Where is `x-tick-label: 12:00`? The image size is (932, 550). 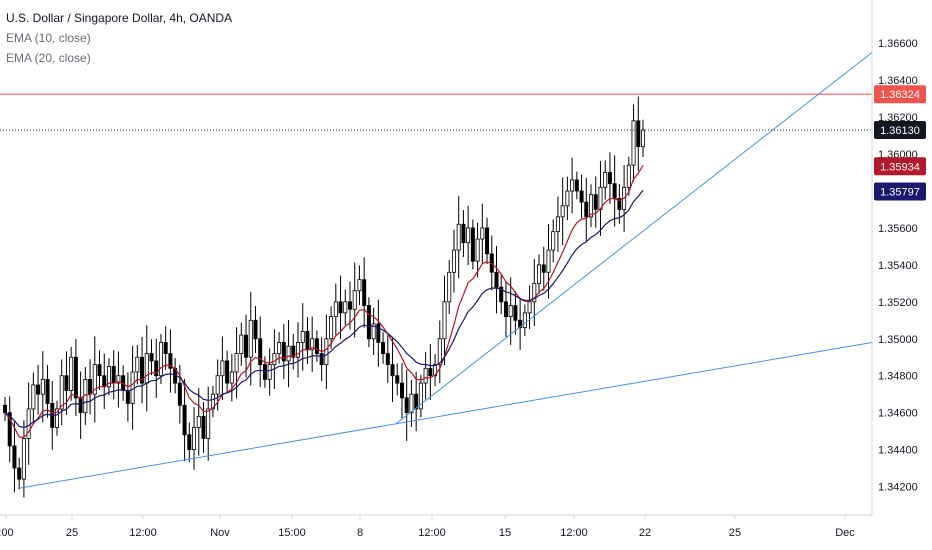
x-tick-label: 12:00 is located at coordinates (574, 533).